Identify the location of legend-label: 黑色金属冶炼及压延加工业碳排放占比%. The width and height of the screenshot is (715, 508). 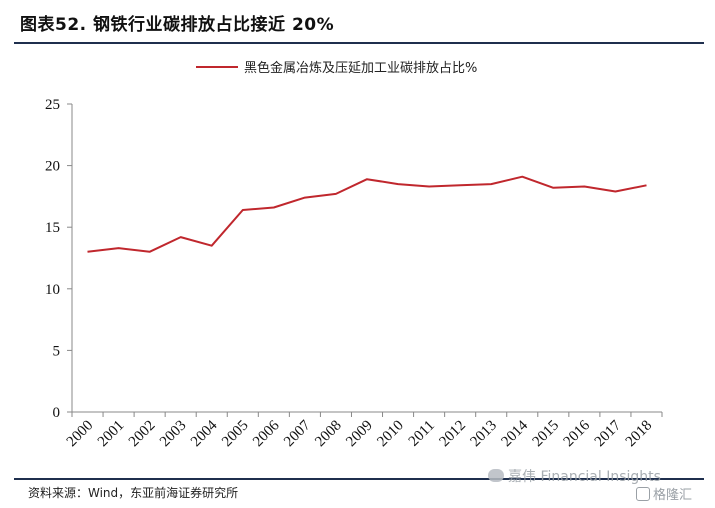
(360, 68).